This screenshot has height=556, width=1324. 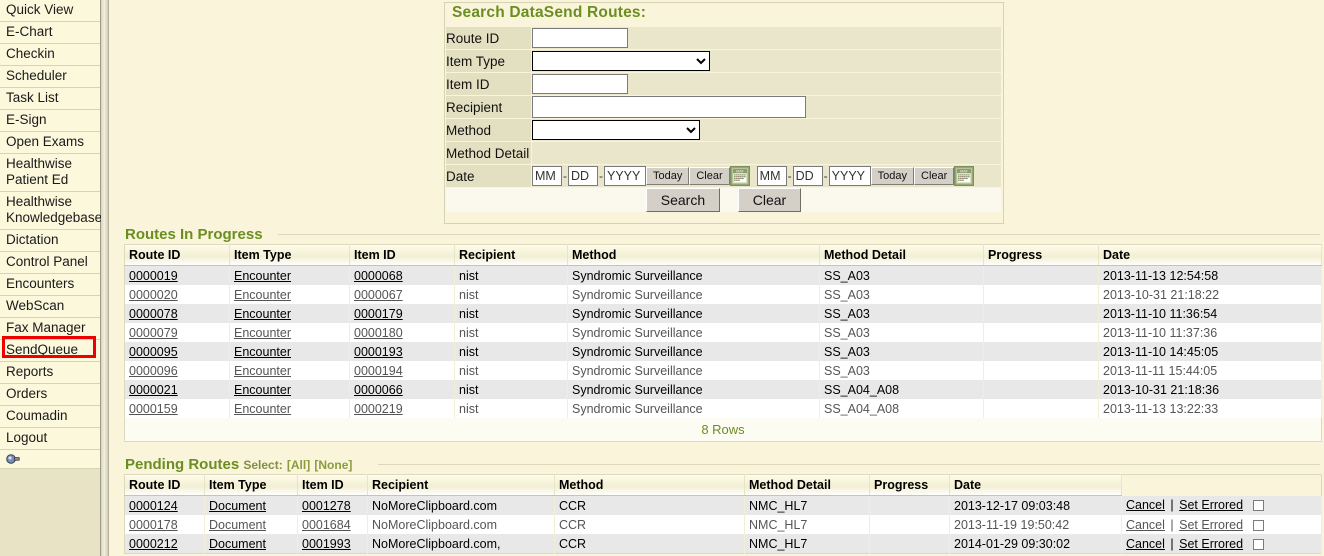 I want to click on cell-route-id: 0000096, so click(x=177, y=370).